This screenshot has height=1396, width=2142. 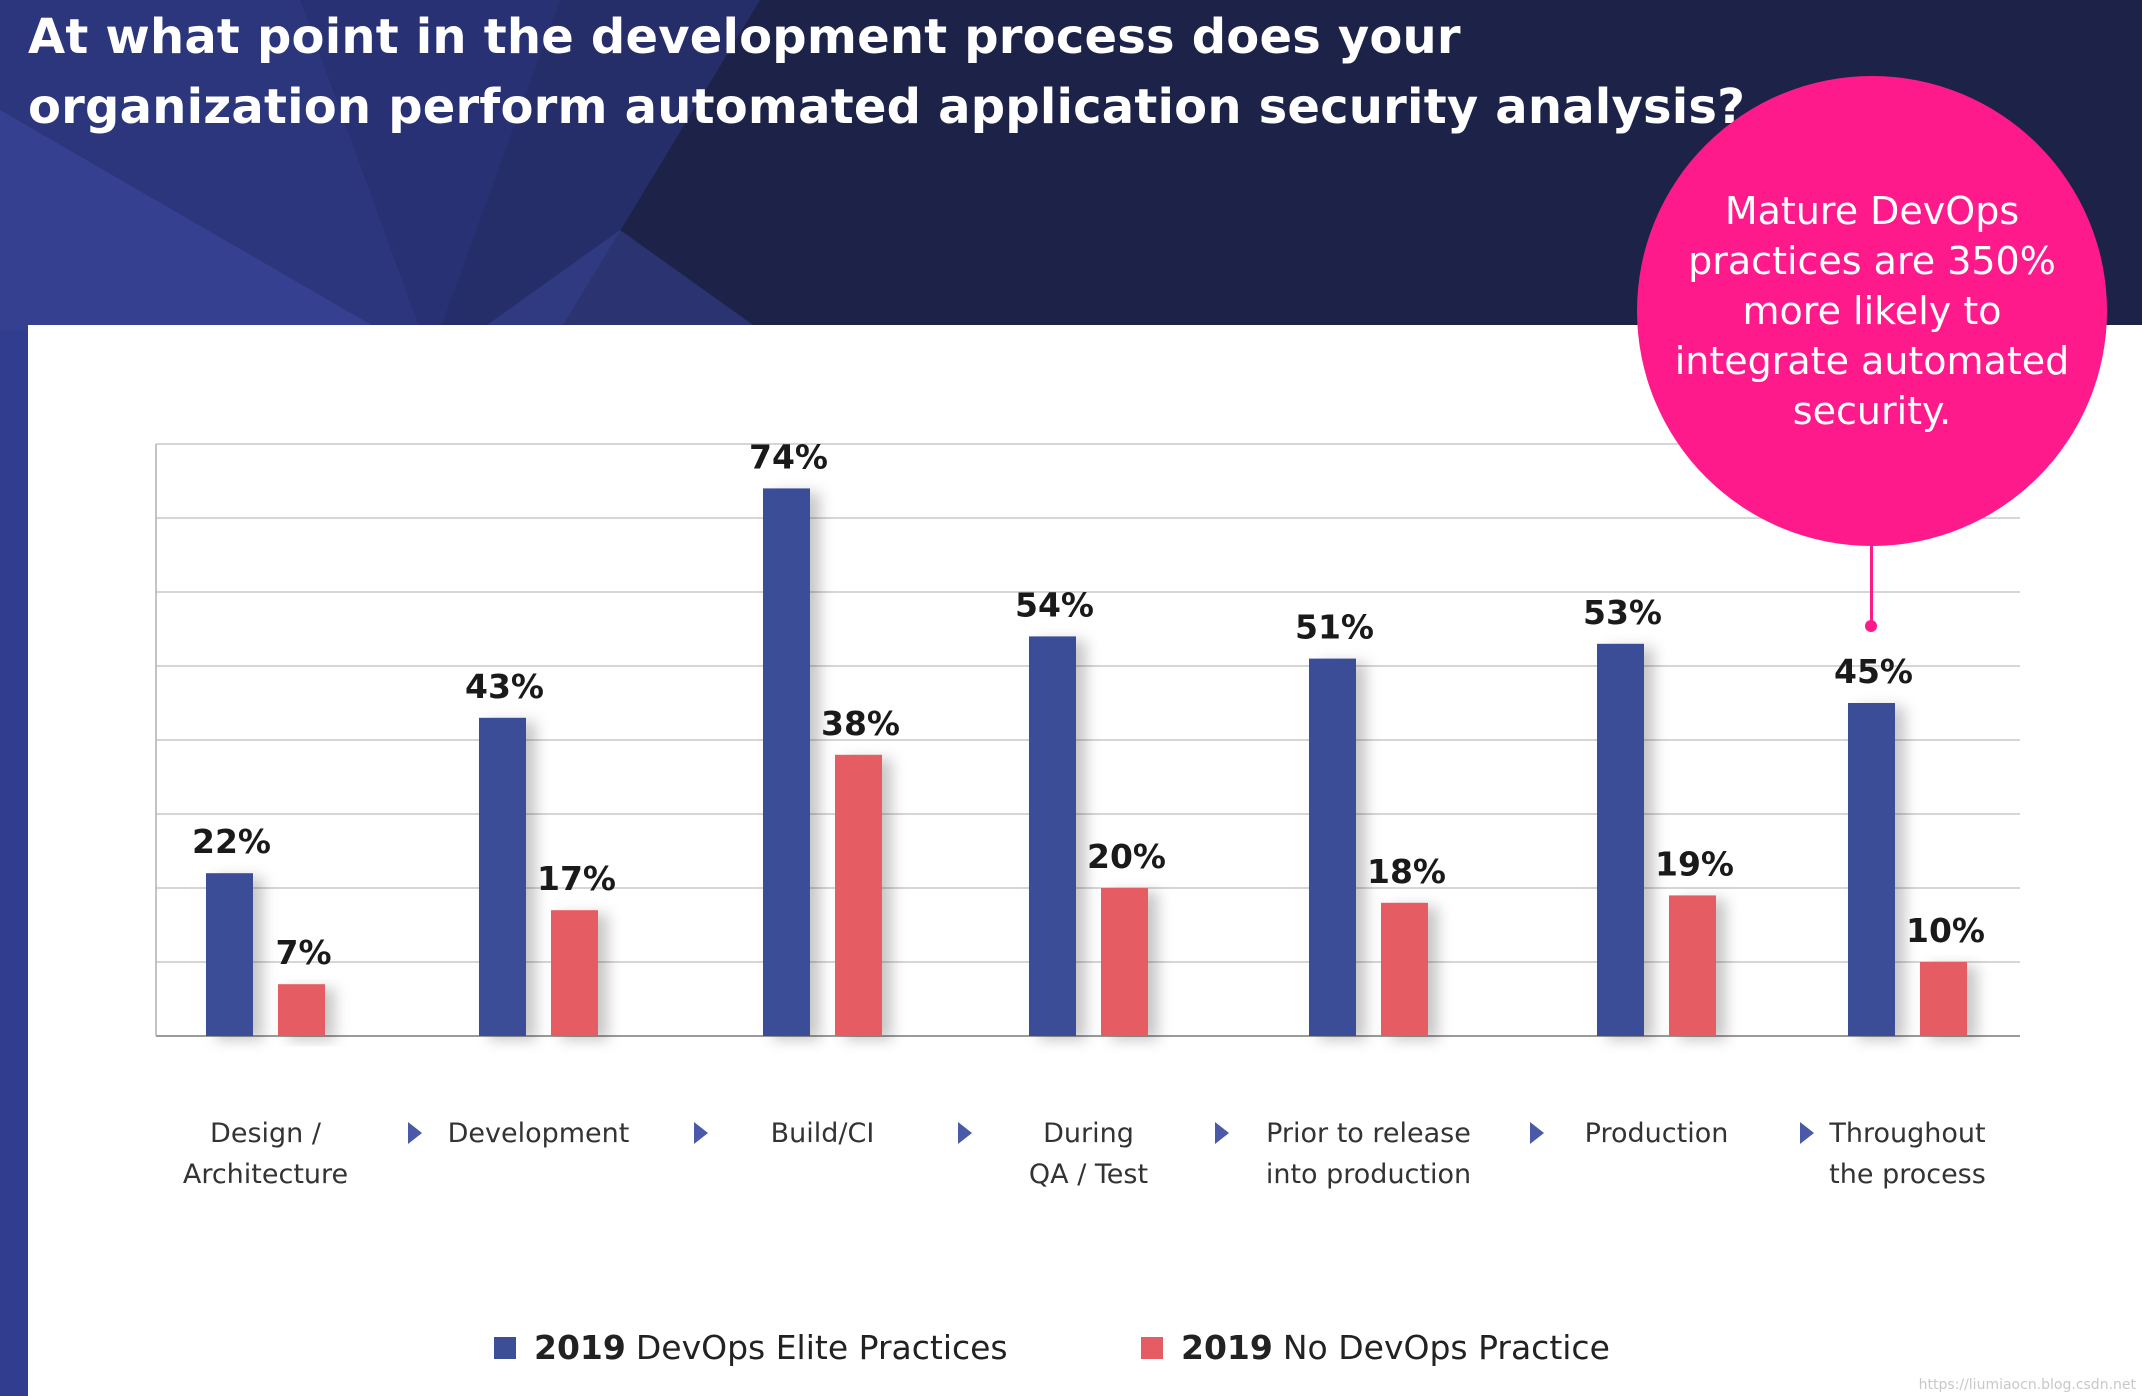 What do you see at coordinates (266, 1133) in the screenshot?
I see `category-label: Design /` at bounding box center [266, 1133].